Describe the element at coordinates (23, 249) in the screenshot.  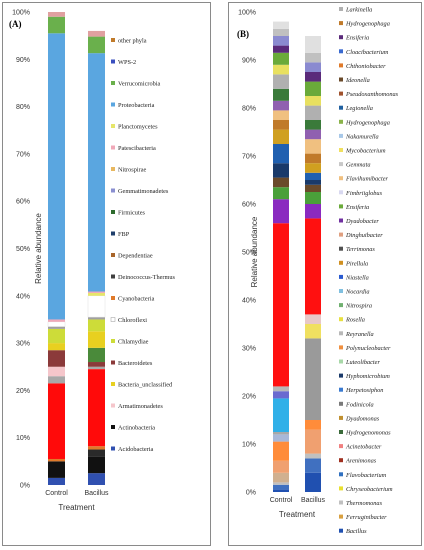
I see `y-tick-label: 50%` at that location.